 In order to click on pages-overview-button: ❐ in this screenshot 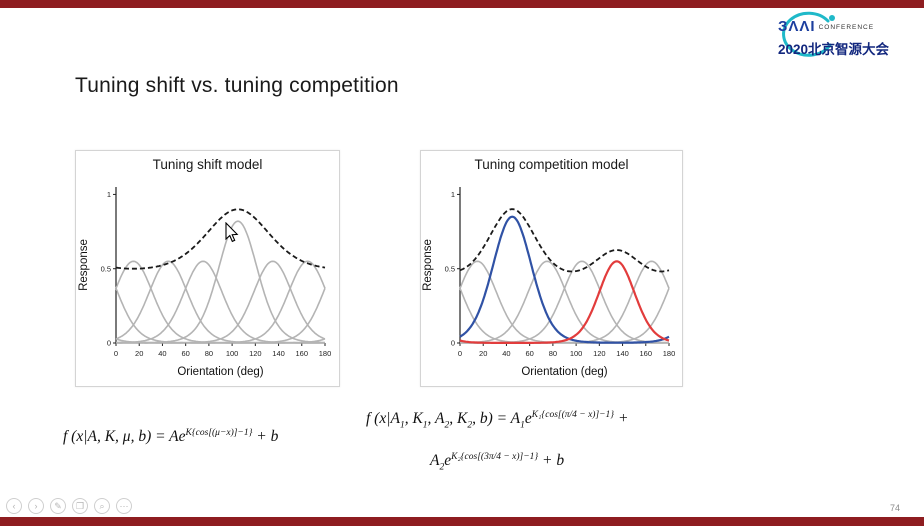, I will do `click(80, 506)`.